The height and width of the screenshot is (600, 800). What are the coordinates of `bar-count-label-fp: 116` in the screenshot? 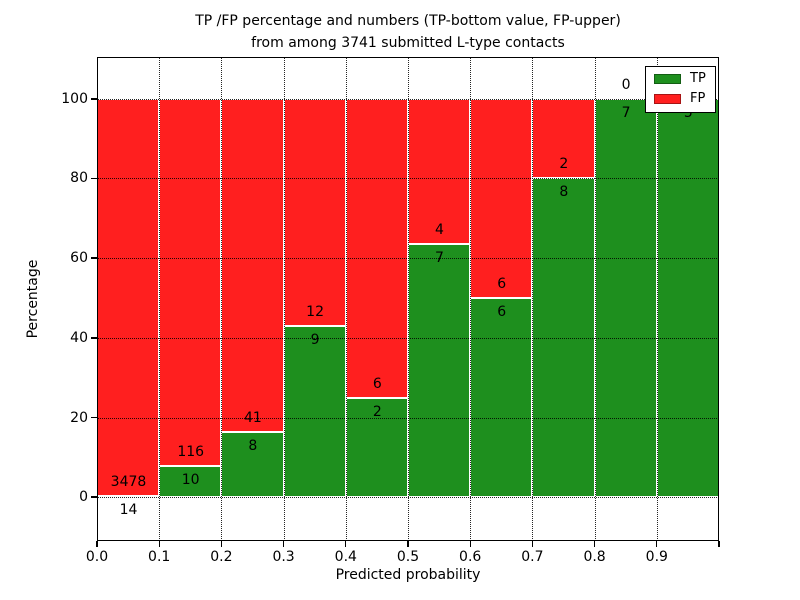 It's located at (191, 451).